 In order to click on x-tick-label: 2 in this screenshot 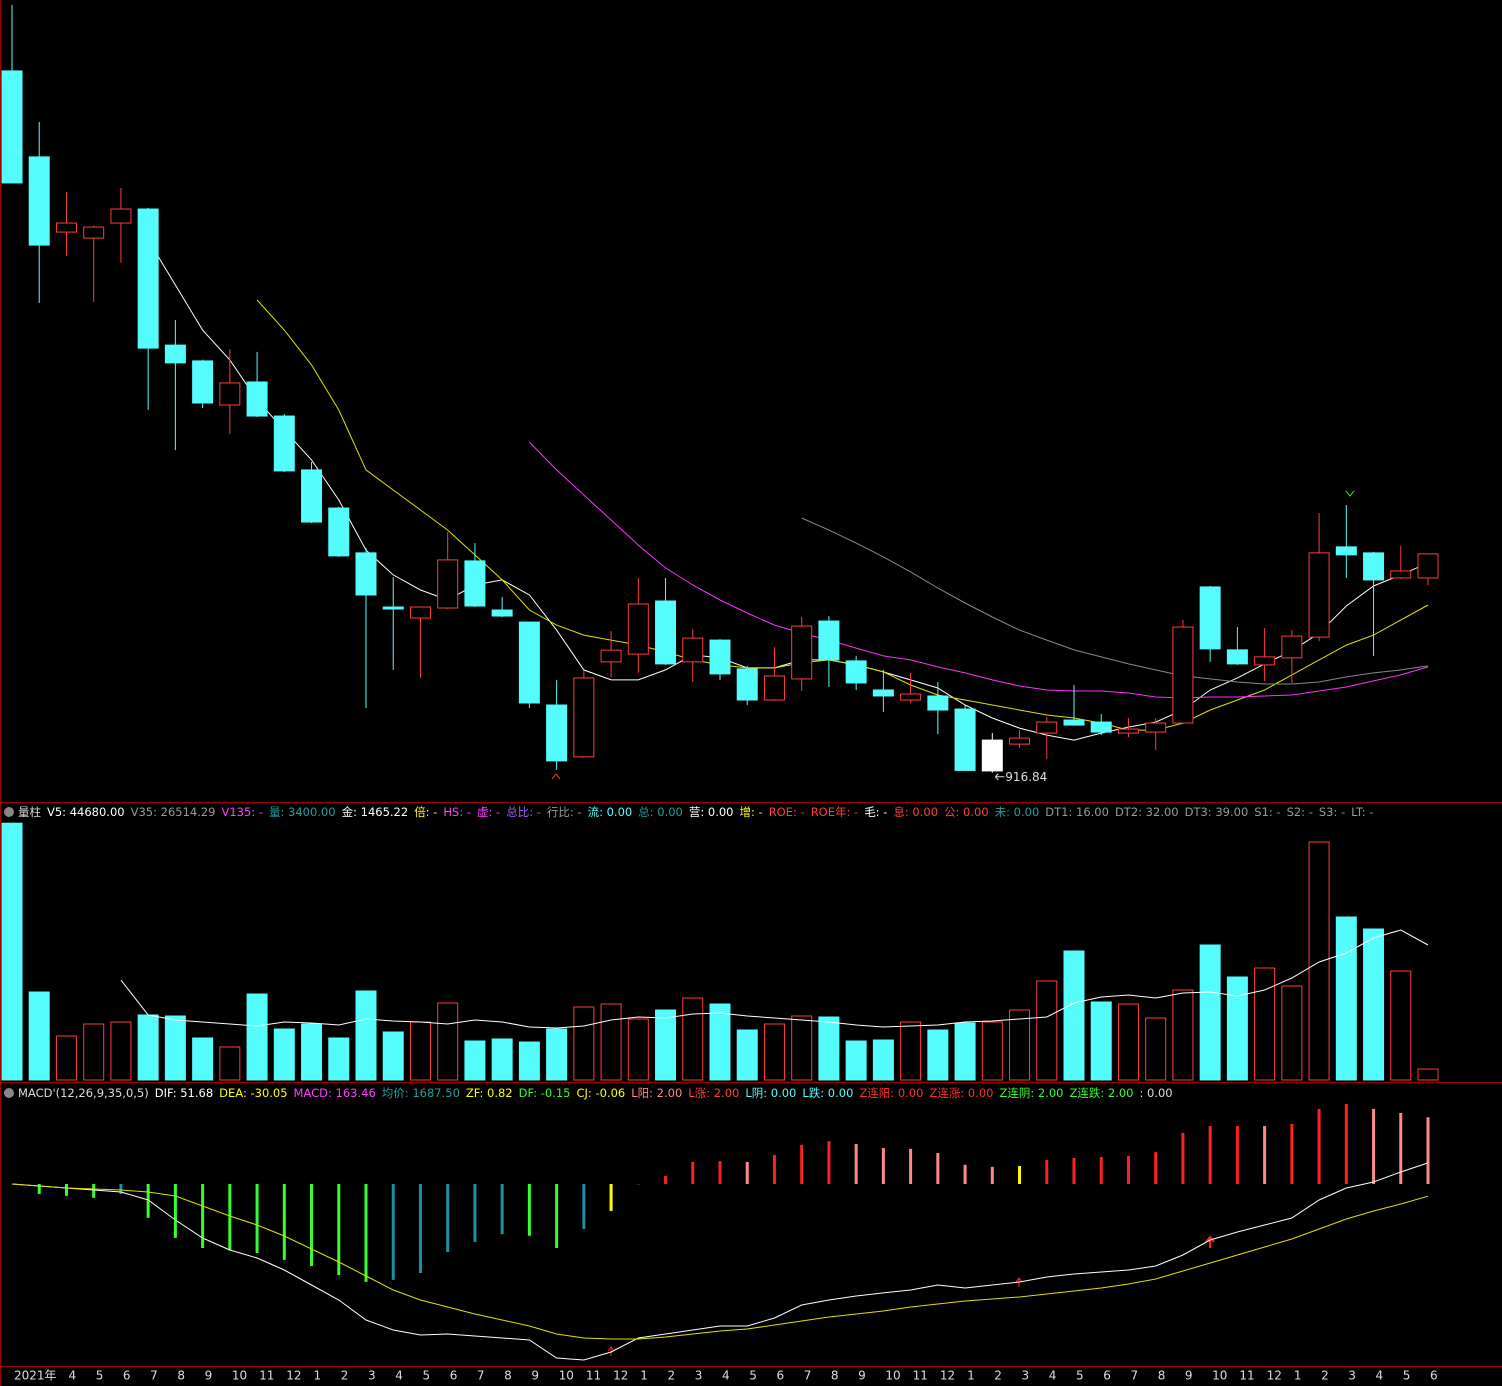, I will do `click(345, 1376)`.